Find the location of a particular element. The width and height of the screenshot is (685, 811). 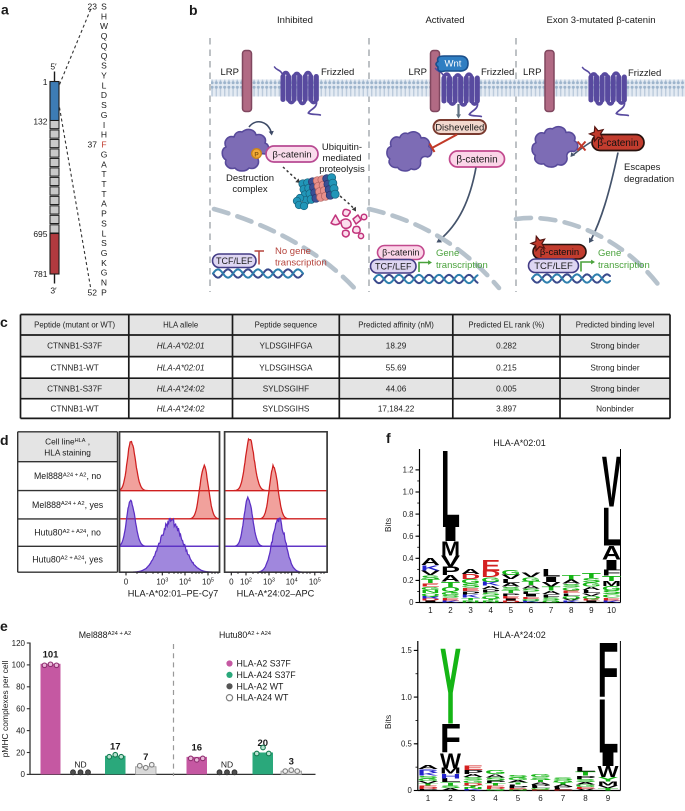

svg-text: Escapes is located at coordinates (642, 167).